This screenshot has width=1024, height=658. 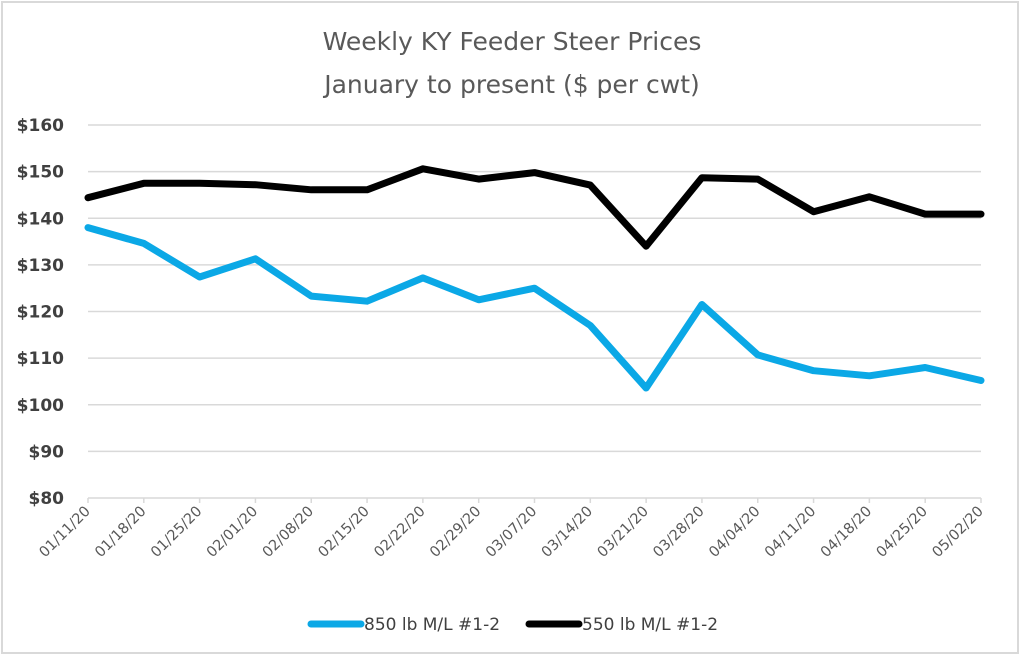 I want to click on x-tick-label: 02/08/20, so click(x=288, y=532).